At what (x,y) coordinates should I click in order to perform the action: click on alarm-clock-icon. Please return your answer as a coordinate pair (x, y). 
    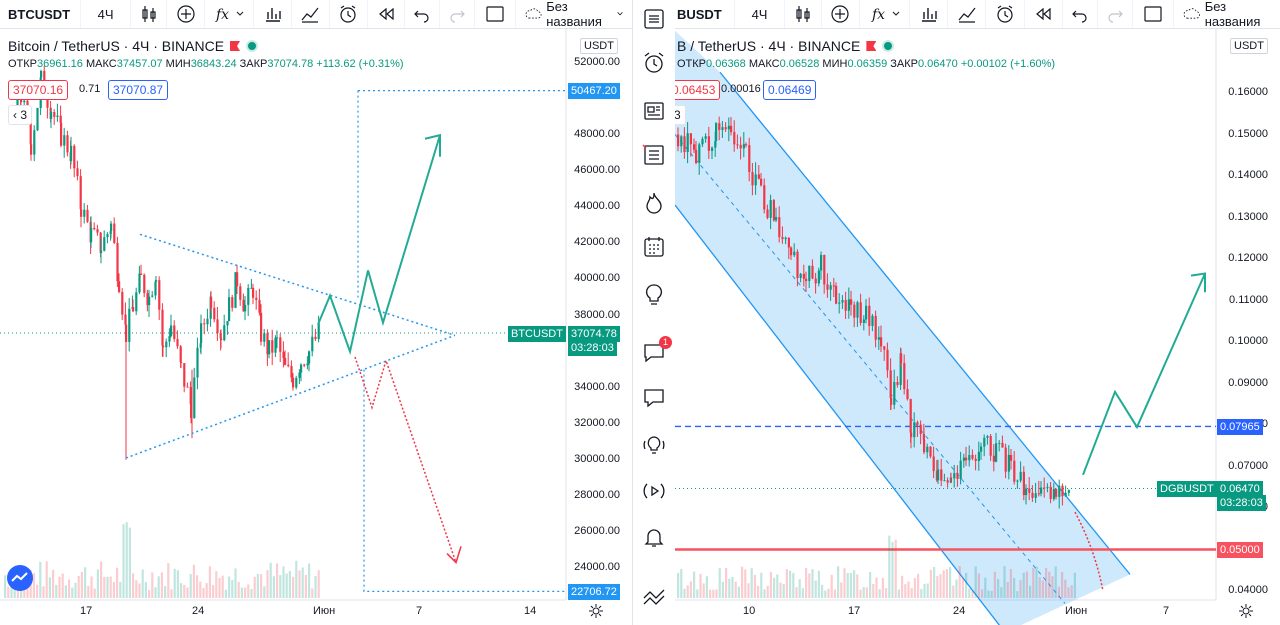
    Looking at the image, I should click on (654, 63).